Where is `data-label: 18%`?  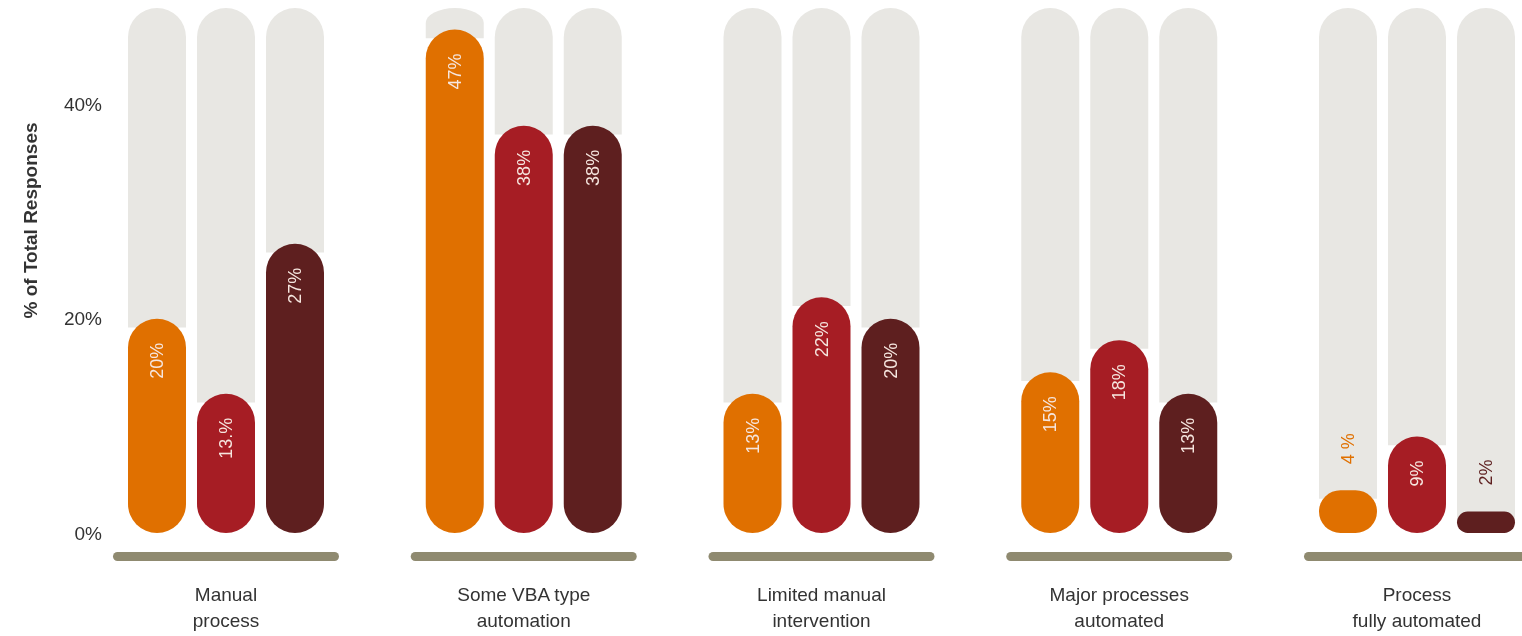
data-label: 18% is located at coordinates (1119, 382).